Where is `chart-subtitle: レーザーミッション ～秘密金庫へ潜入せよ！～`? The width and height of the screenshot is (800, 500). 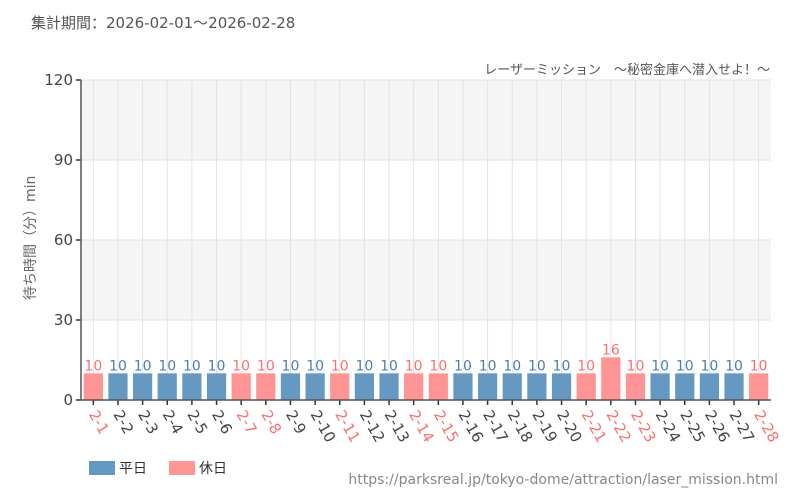
chart-subtitle: レーザーミッション ～秘密金庫へ潜入せよ！～ is located at coordinates (627, 70).